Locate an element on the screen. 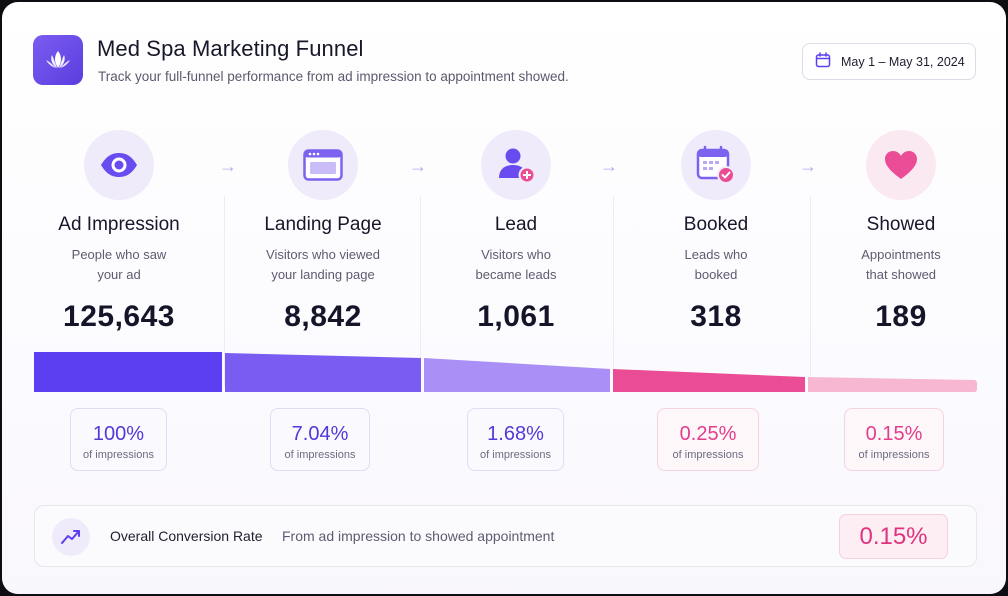  stage-percent-box: 1.68% of impressions is located at coordinates (515, 439).